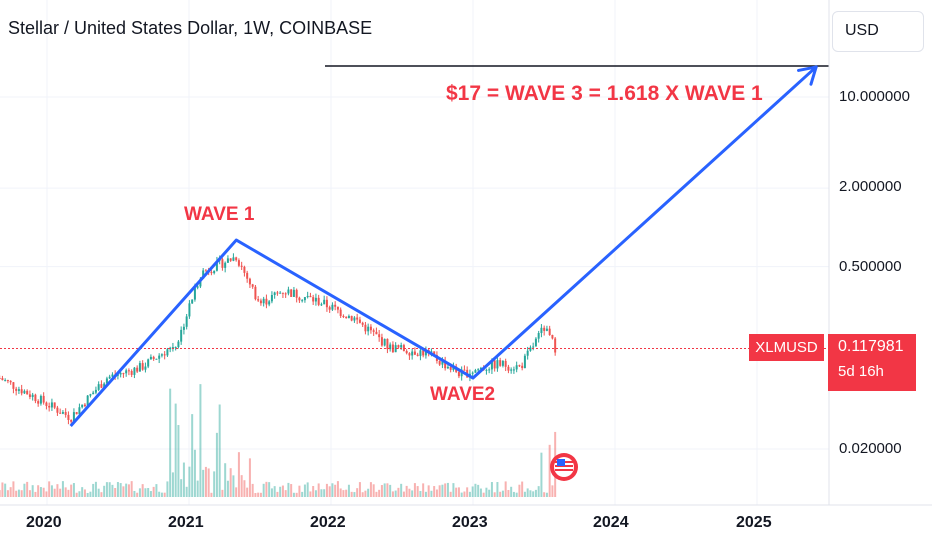 This screenshot has height=550, width=932. I want to click on price-tick-label: 10.000000, so click(874, 96).